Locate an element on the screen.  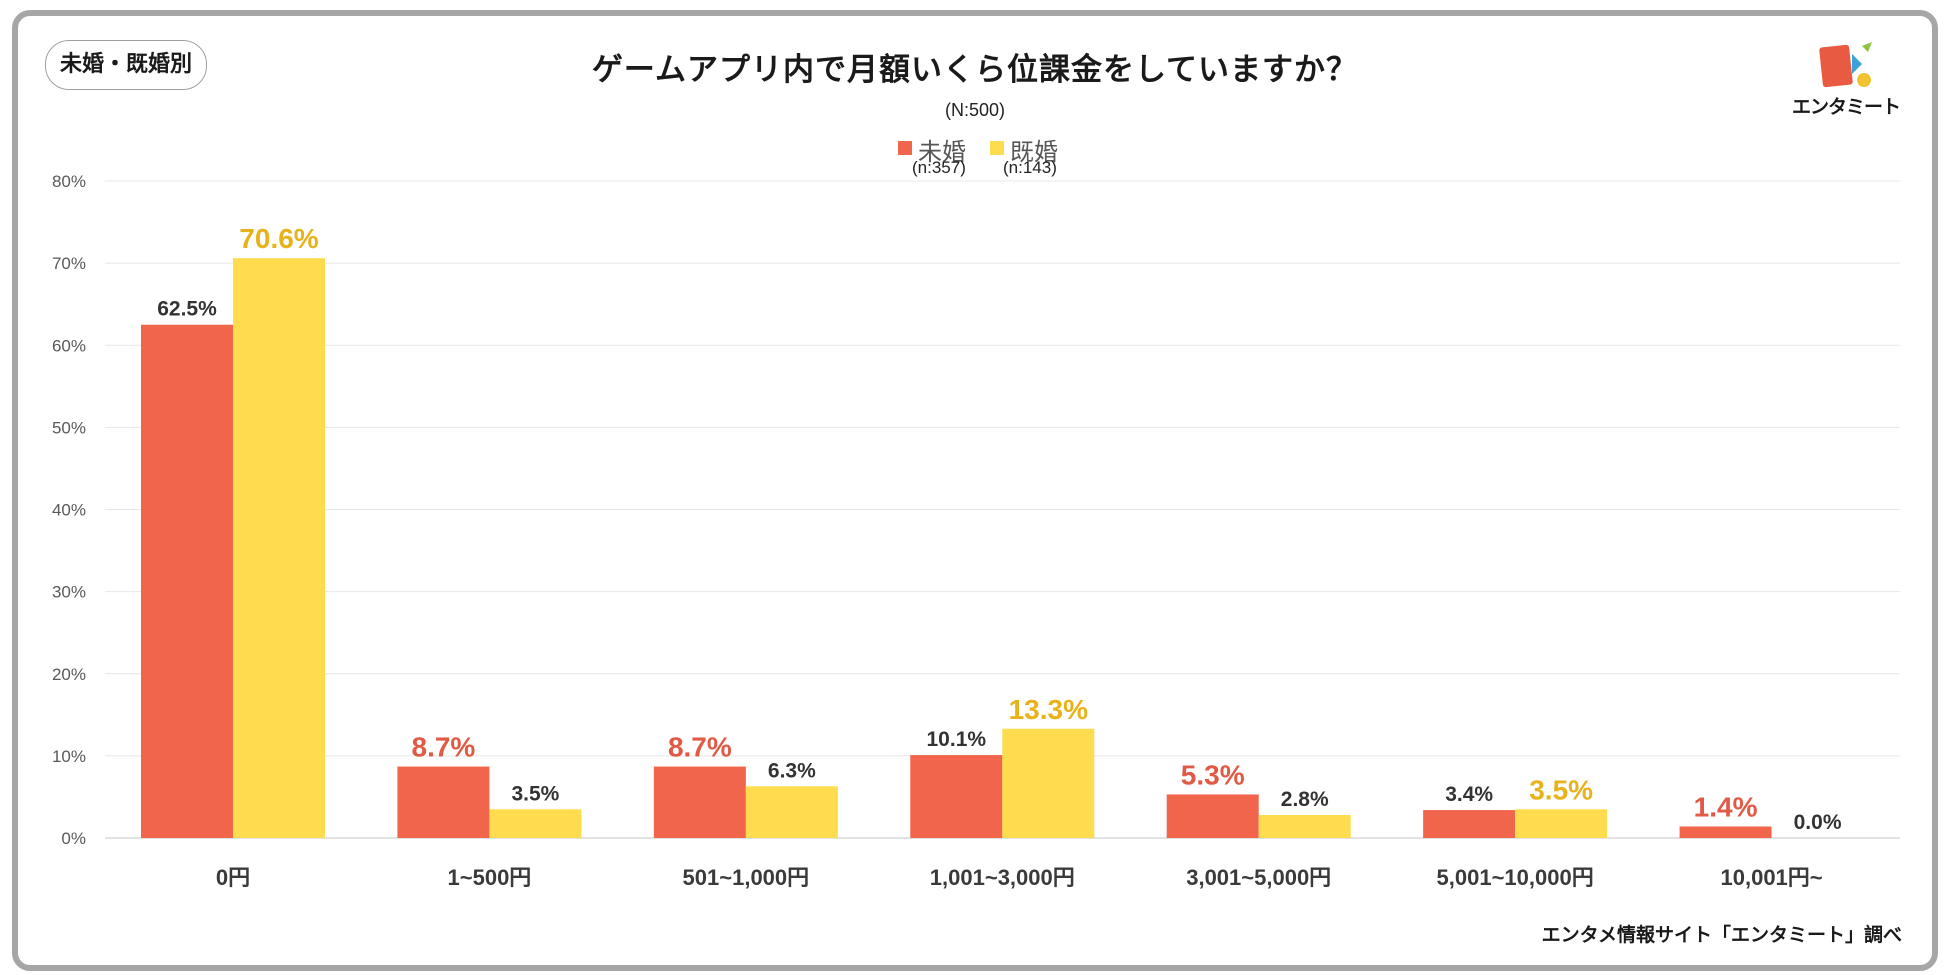
data-label: 62.5% is located at coordinates (187, 309).